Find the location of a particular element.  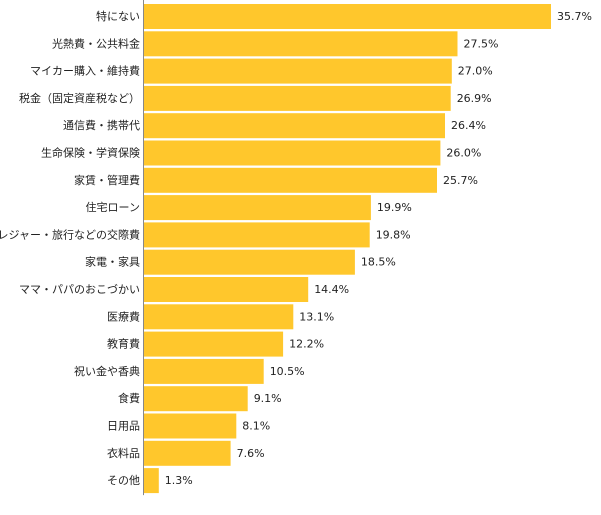

category-label-14: 食費 is located at coordinates (129, 398).